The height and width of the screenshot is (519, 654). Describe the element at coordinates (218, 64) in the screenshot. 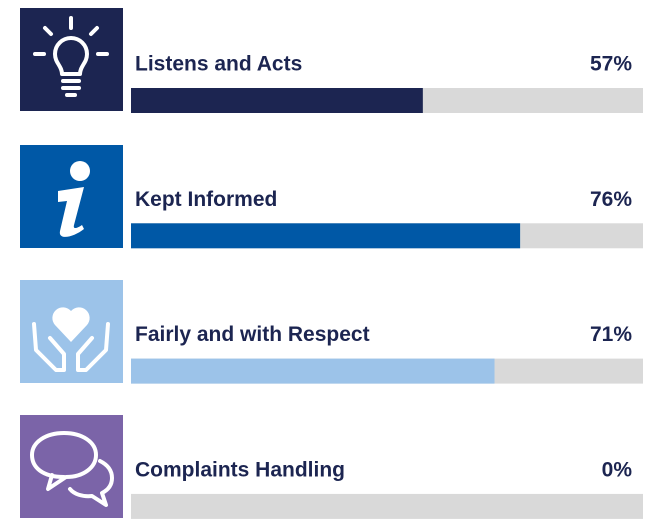

I see `category-label: Listens and Acts` at that location.